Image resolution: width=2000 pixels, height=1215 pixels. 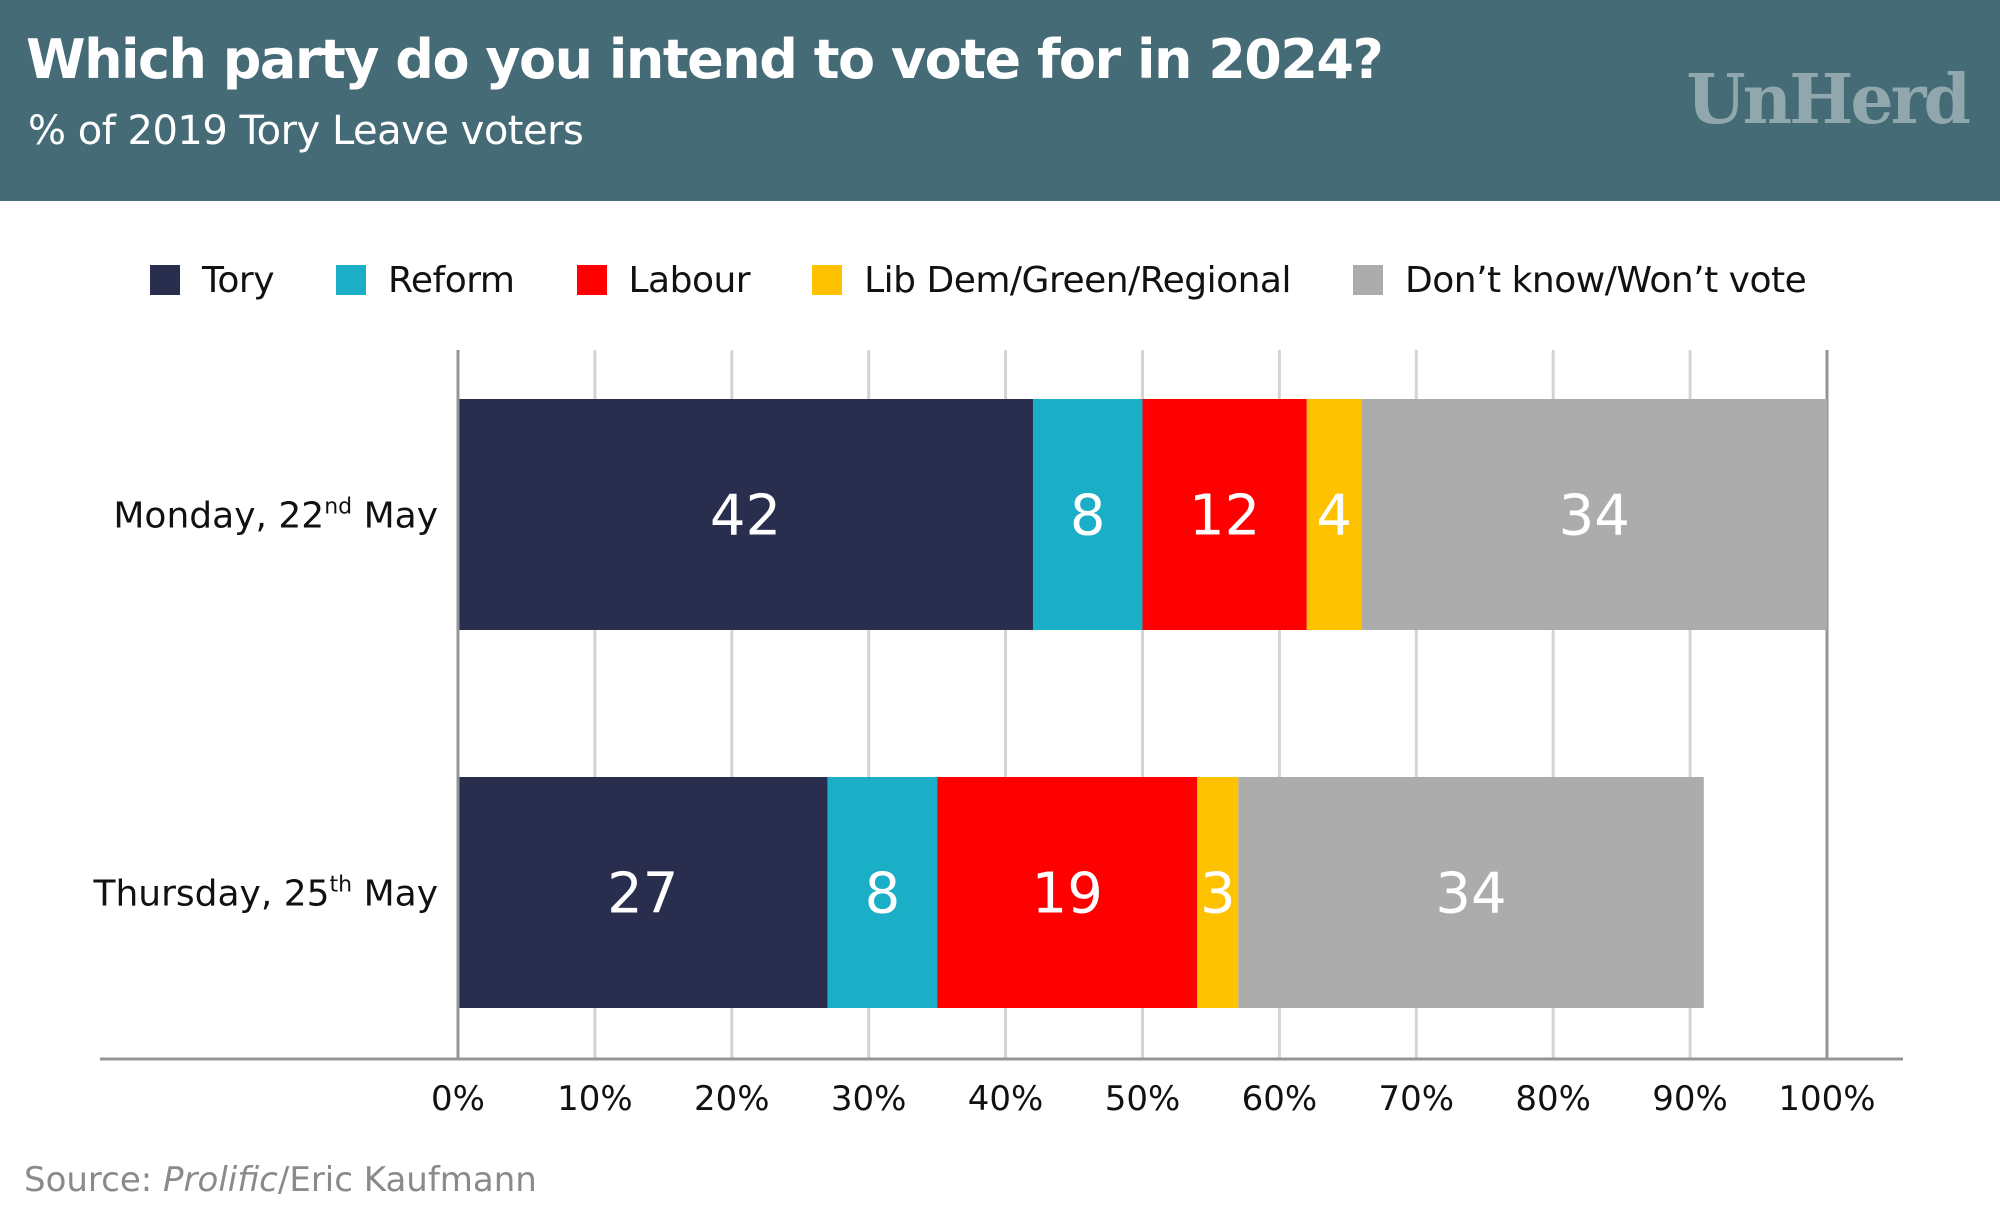 I want to click on x-tick-label: 10%, so click(x=595, y=1099).